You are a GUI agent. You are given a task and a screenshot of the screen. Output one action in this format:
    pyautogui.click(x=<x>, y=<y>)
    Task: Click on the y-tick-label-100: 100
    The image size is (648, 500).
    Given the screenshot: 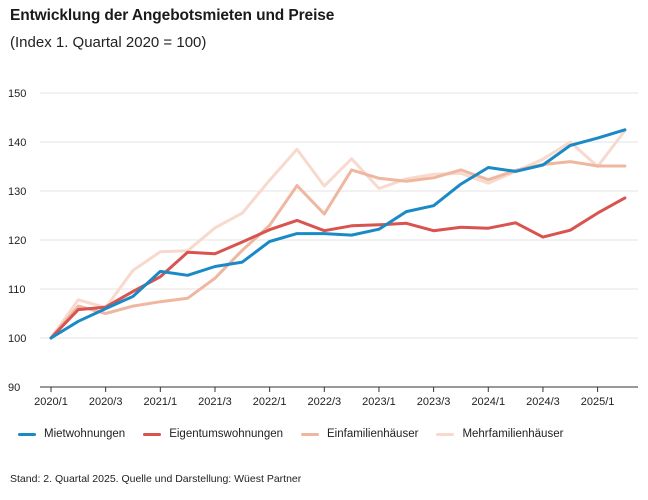 What is the action you would take?
    pyautogui.click(x=17, y=339)
    